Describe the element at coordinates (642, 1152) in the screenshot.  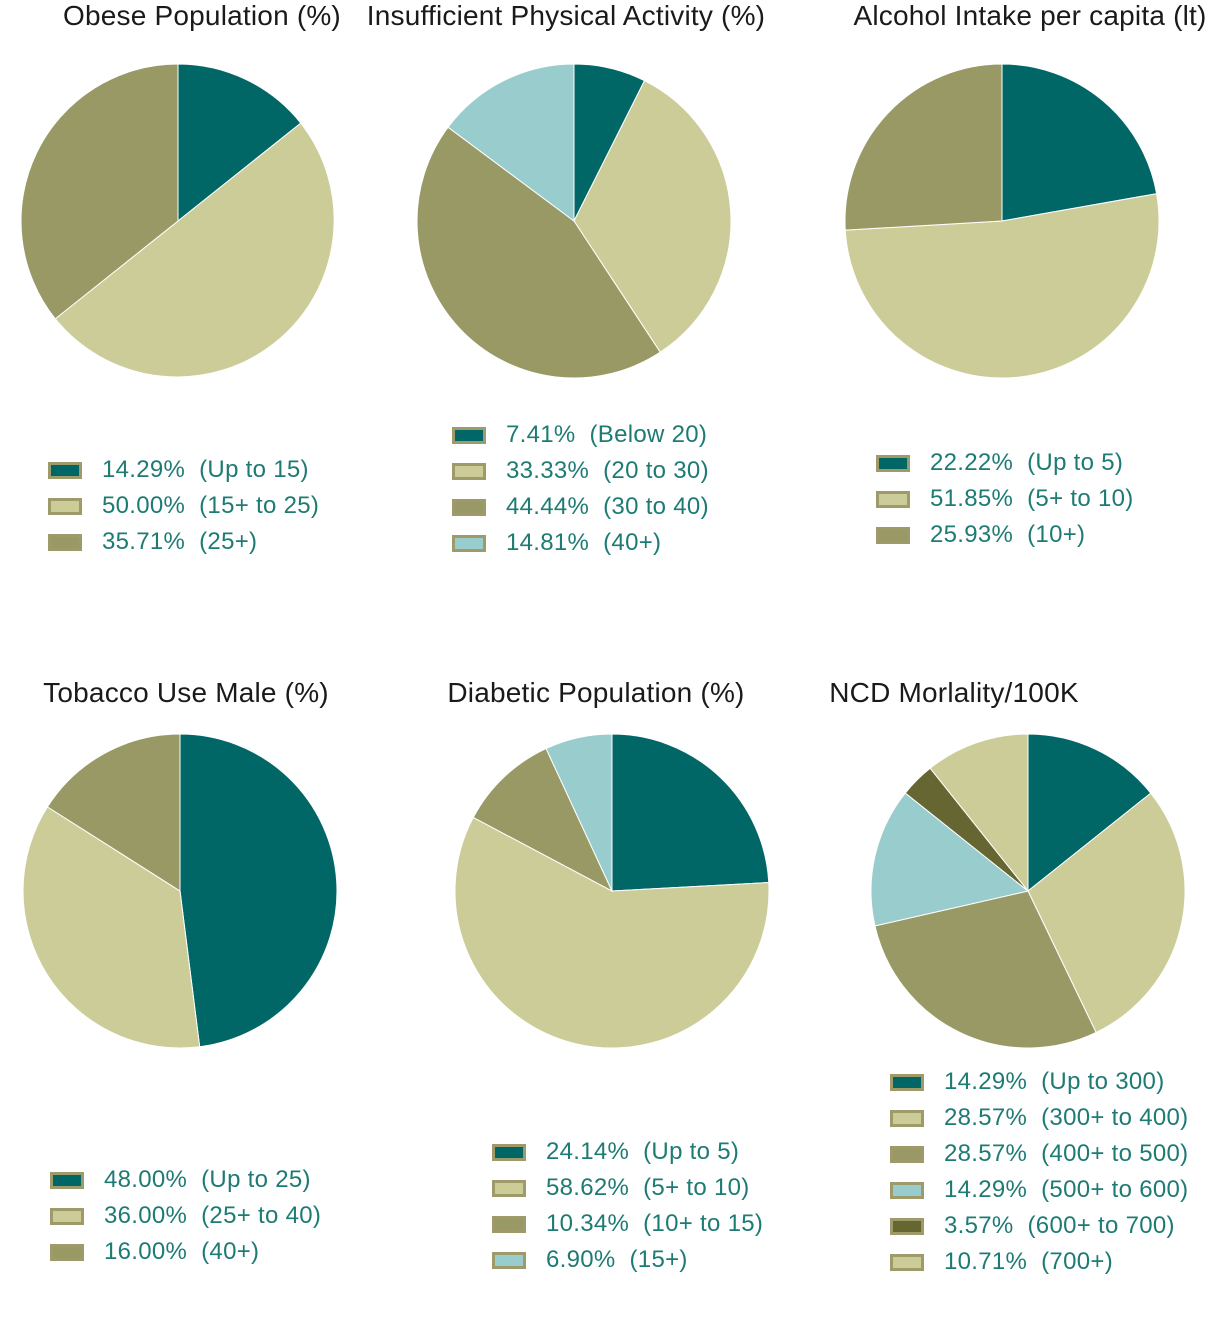
I see `legend-label: 24.14% (Up to 5)` at that location.